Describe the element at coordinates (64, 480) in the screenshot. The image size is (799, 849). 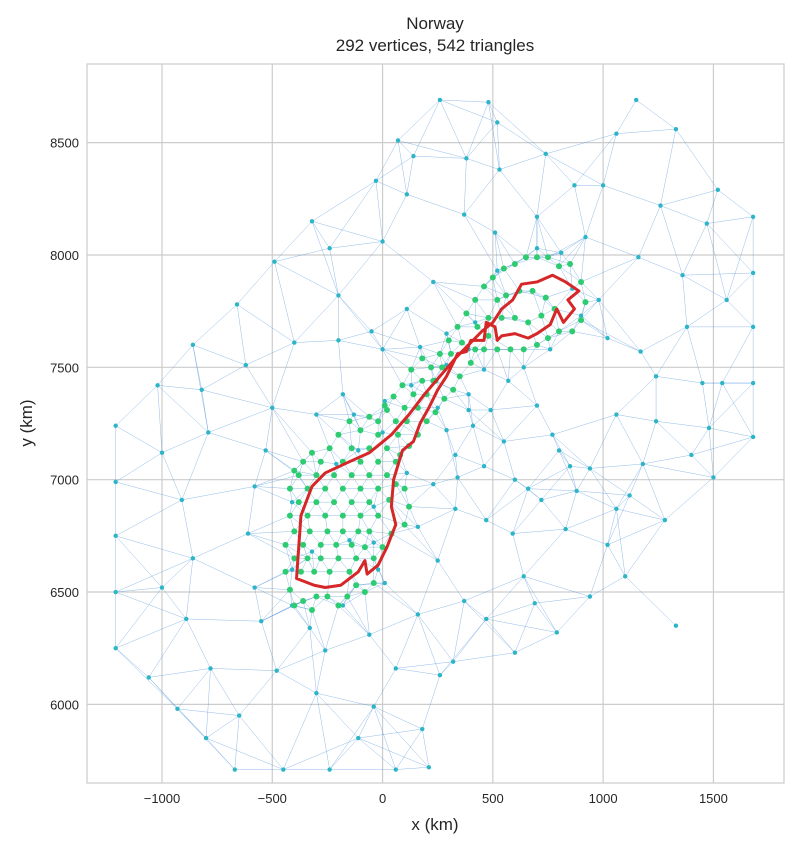
I see `y-tick-label: 7000` at that location.